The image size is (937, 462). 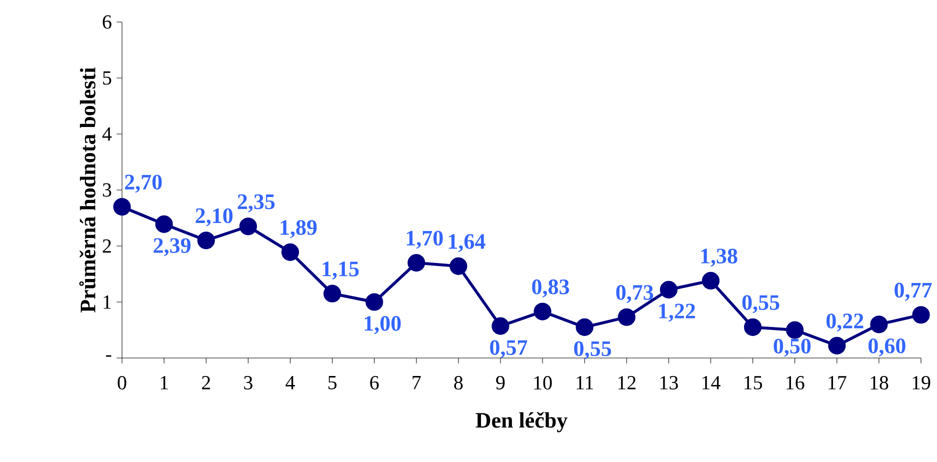 I want to click on x-tick-label: 9, so click(x=500, y=383).